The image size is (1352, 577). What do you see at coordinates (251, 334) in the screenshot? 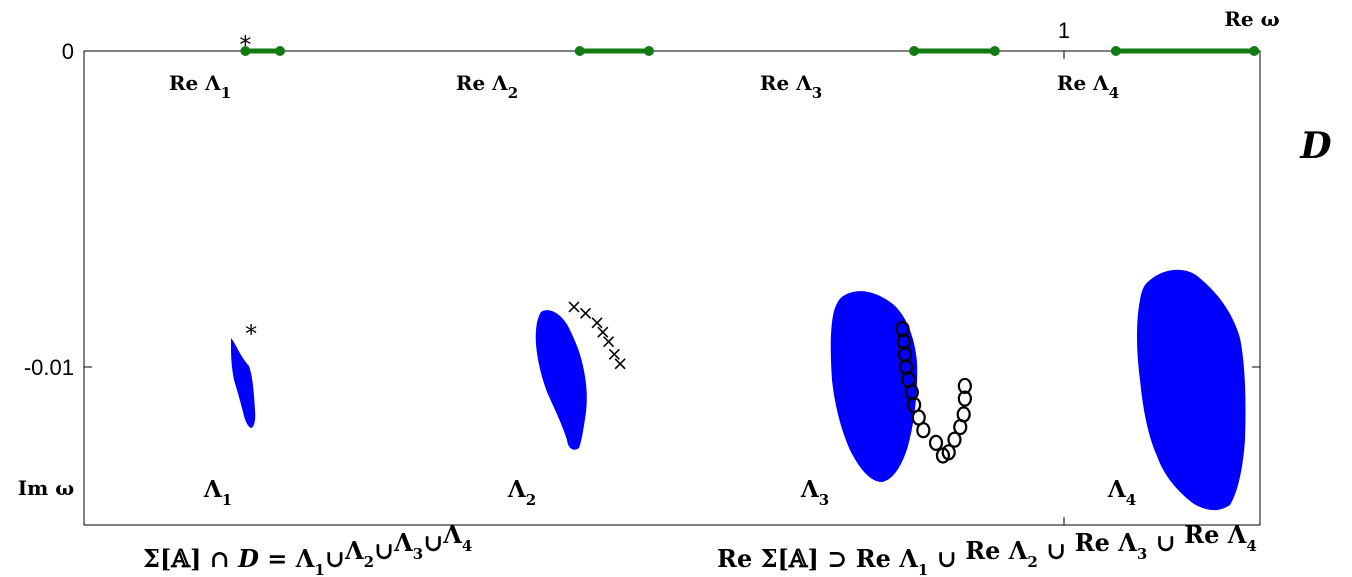
I see `star-marker-region: *` at bounding box center [251, 334].